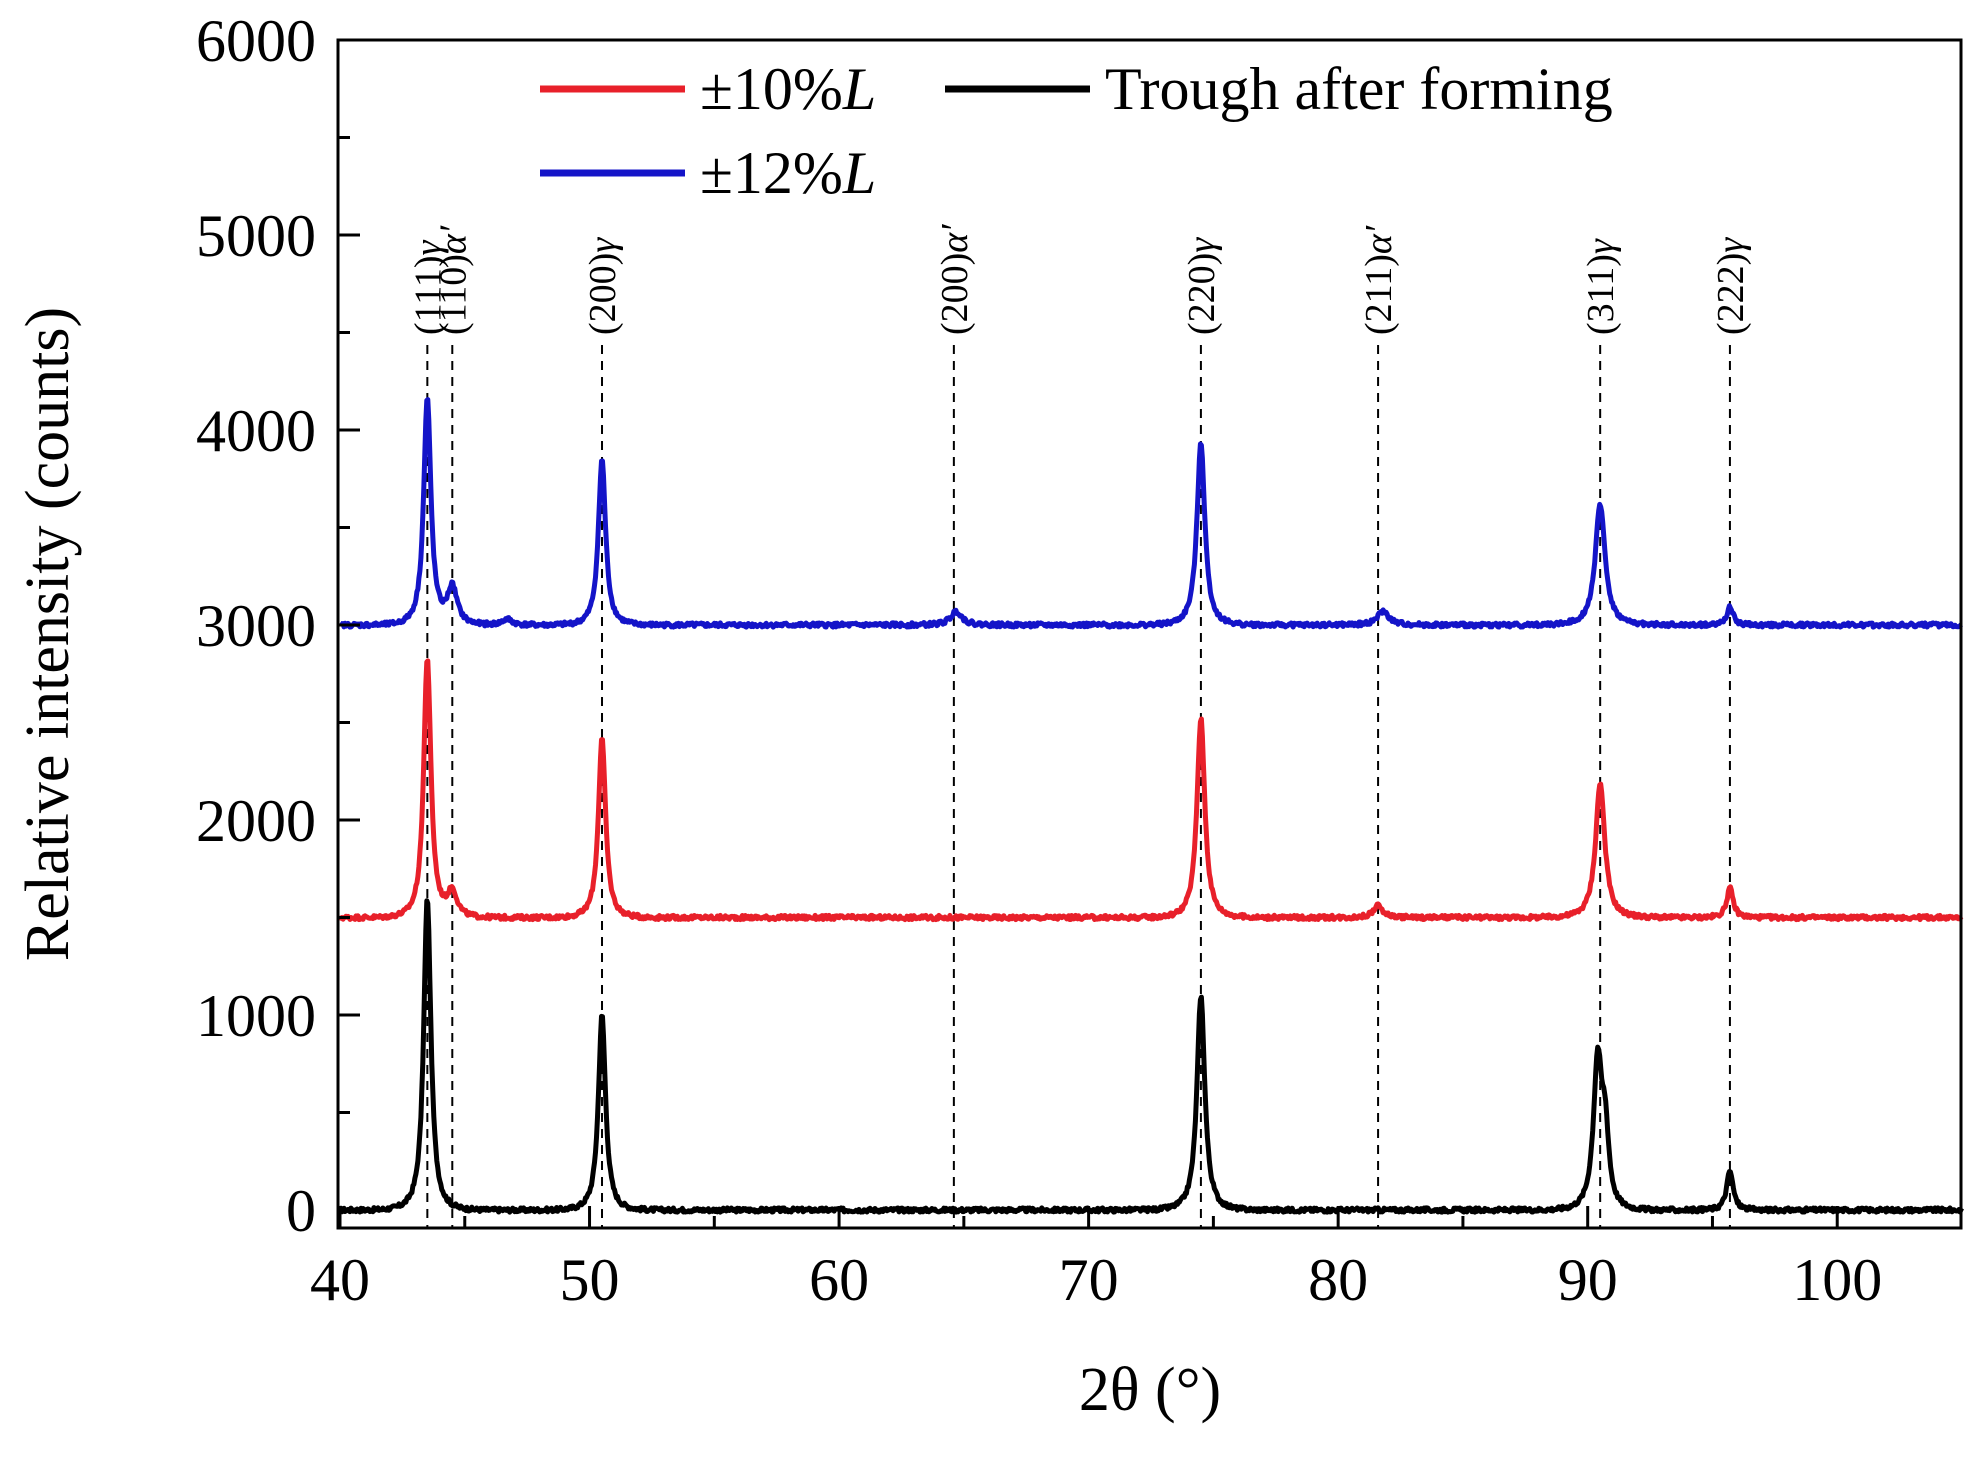  I want to click on legend-label: Trough after forming, so click(1359, 89).